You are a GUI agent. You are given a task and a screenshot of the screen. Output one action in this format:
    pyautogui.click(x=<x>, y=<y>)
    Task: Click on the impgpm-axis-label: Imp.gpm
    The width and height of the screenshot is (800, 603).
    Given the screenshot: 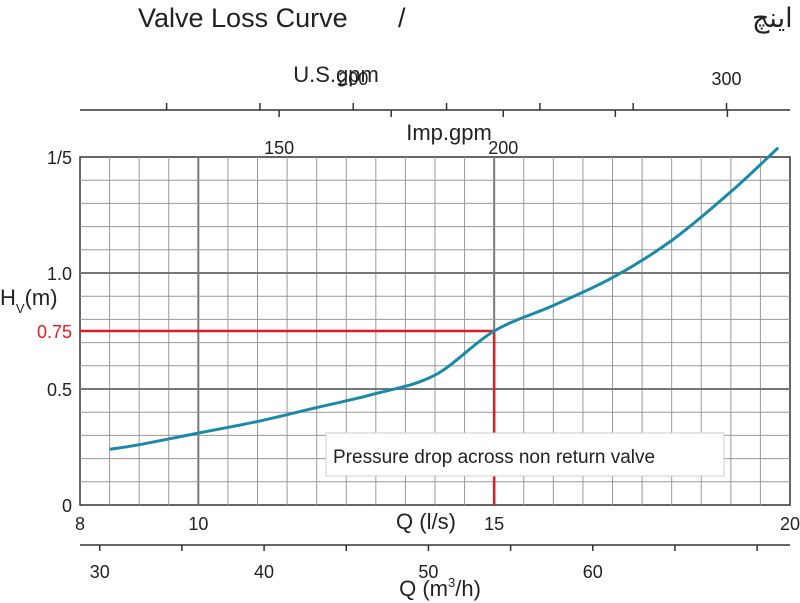 What is the action you would take?
    pyautogui.click(x=449, y=132)
    